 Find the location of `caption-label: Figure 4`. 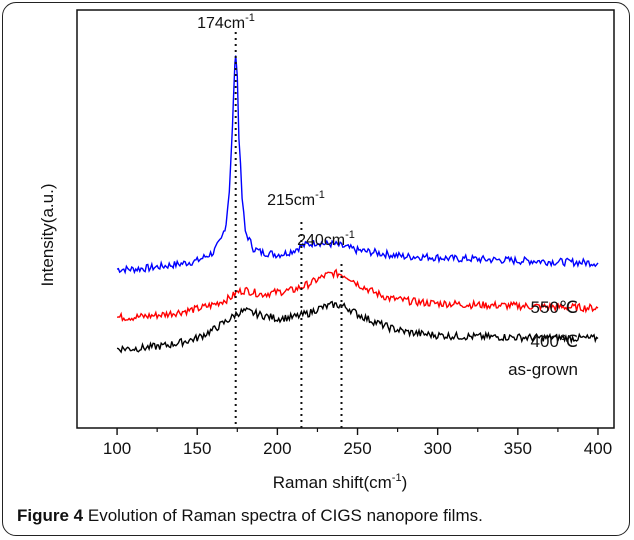

caption-label: Figure 4 is located at coordinates (50, 515).